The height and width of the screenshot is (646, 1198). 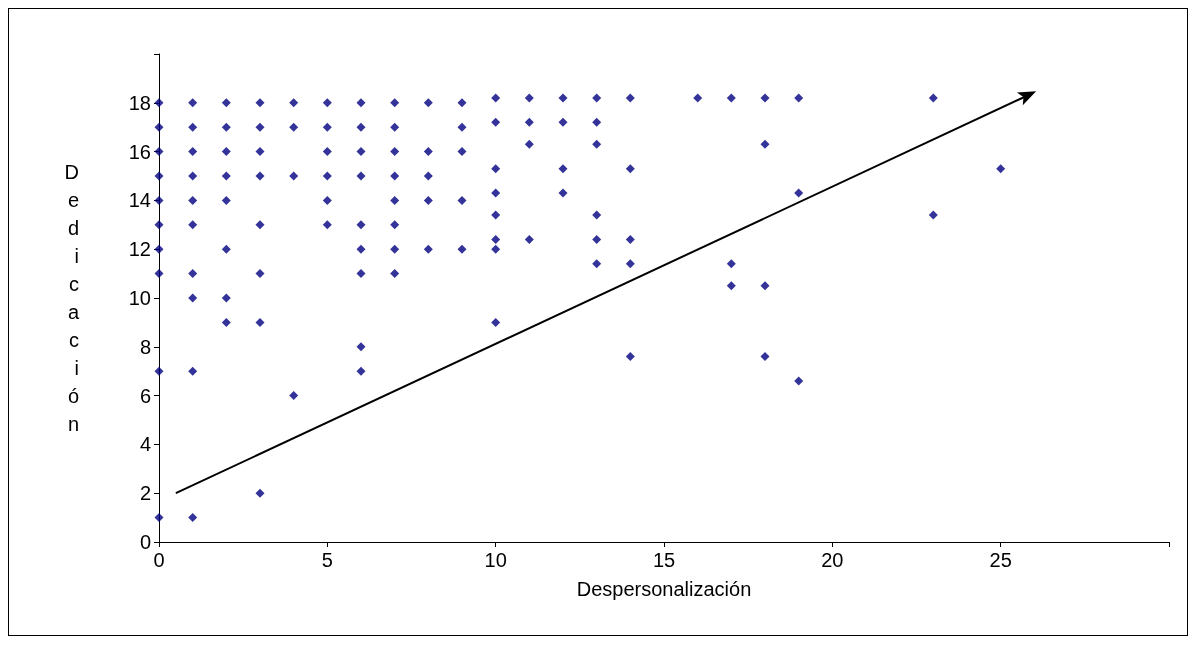 I want to click on y-tick-label: 0, so click(x=145, y=542).